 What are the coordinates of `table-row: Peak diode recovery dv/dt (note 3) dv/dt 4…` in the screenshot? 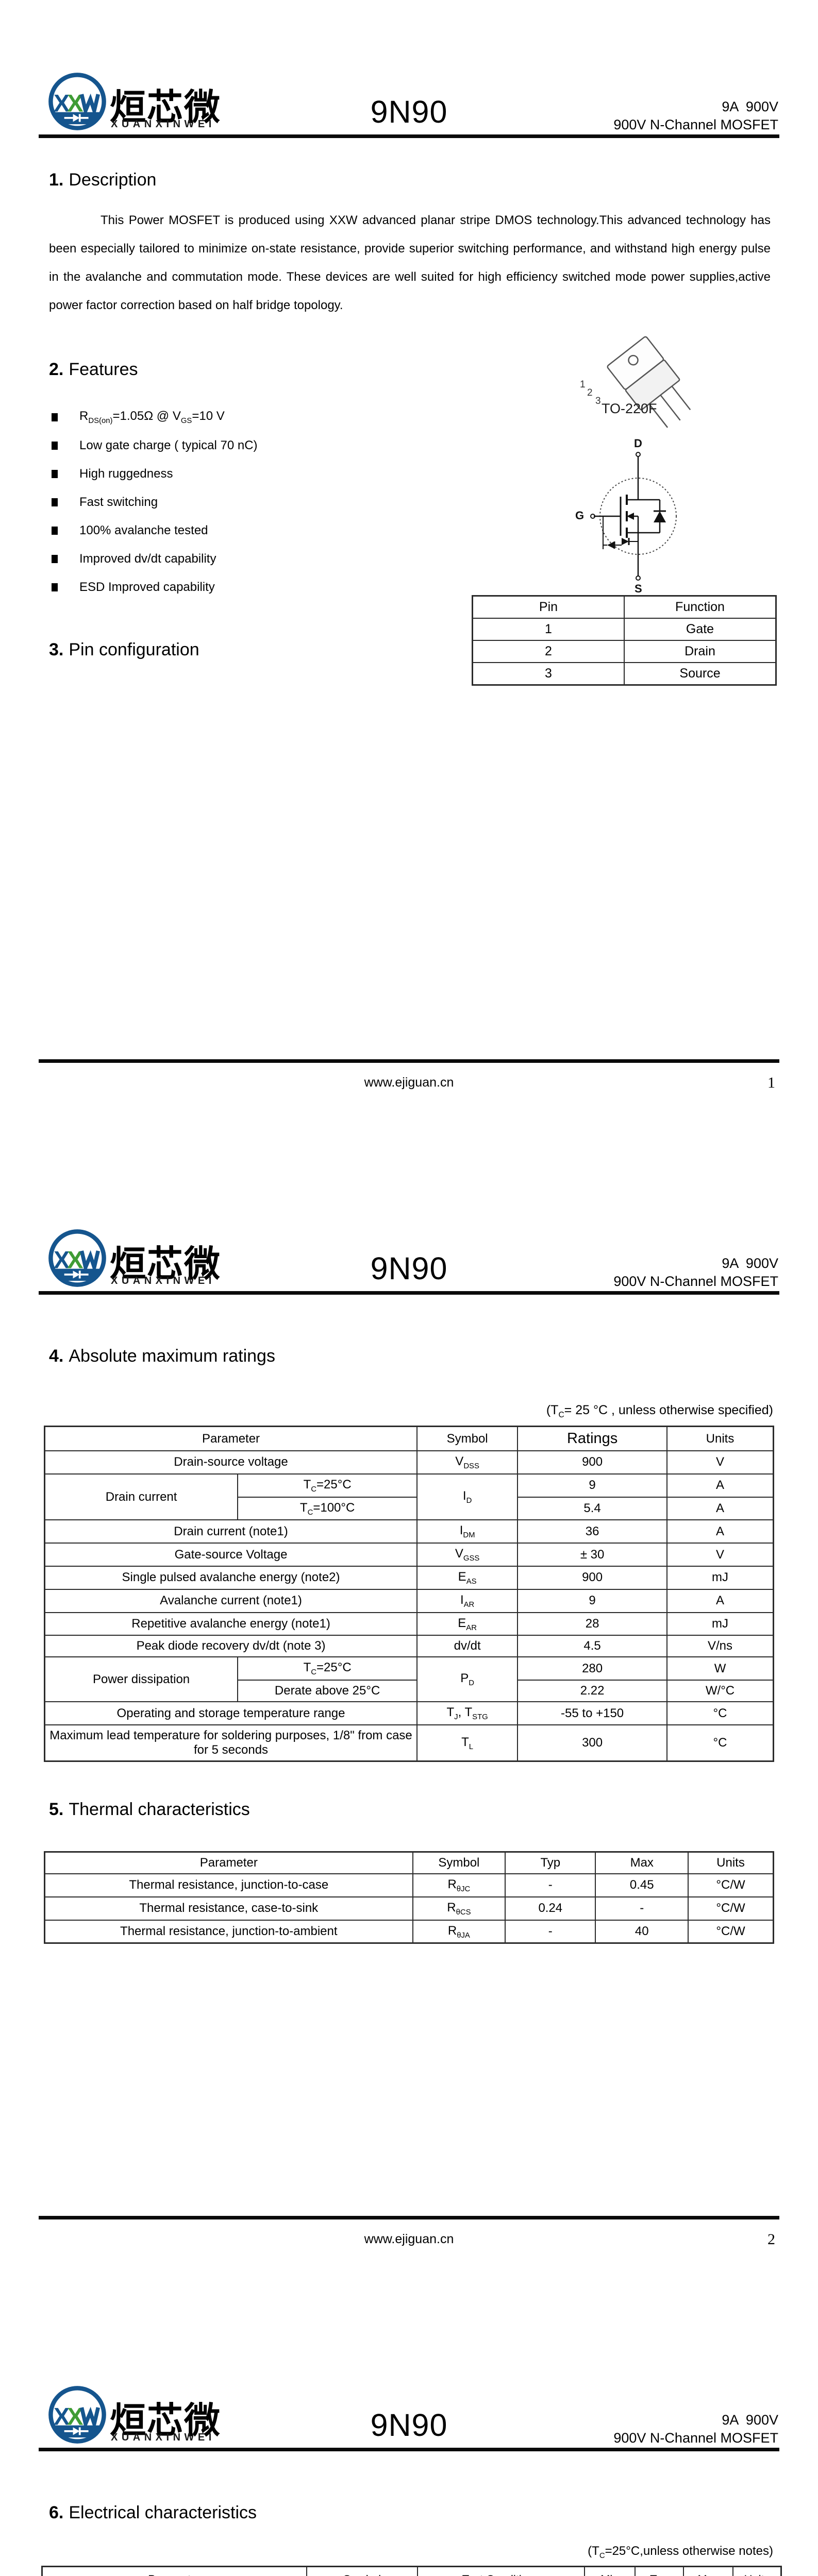 It's located at (409, 1646).